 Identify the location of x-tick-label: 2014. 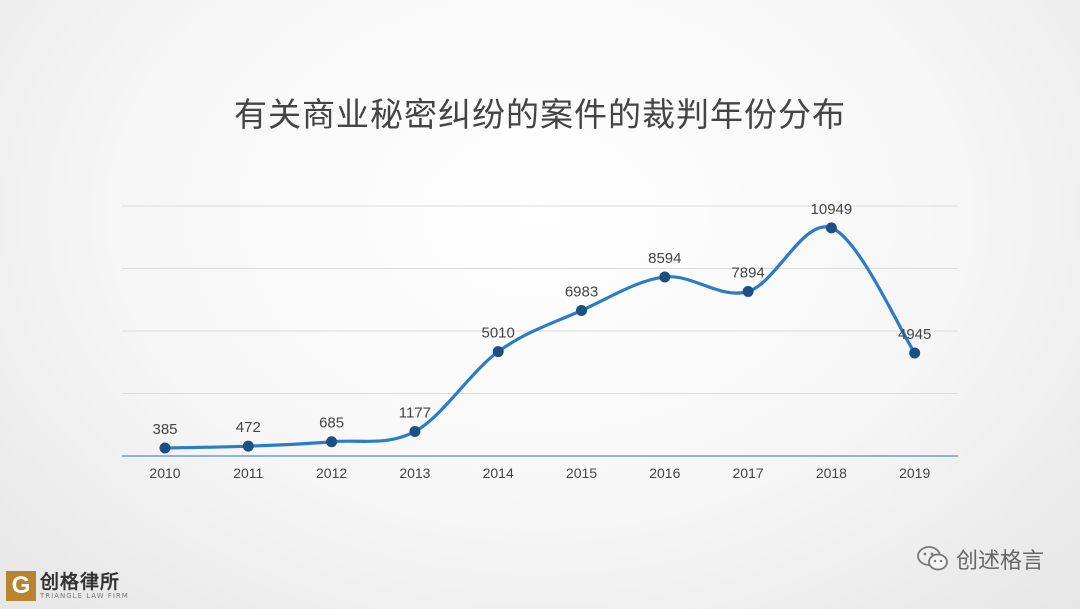
(498, 473).